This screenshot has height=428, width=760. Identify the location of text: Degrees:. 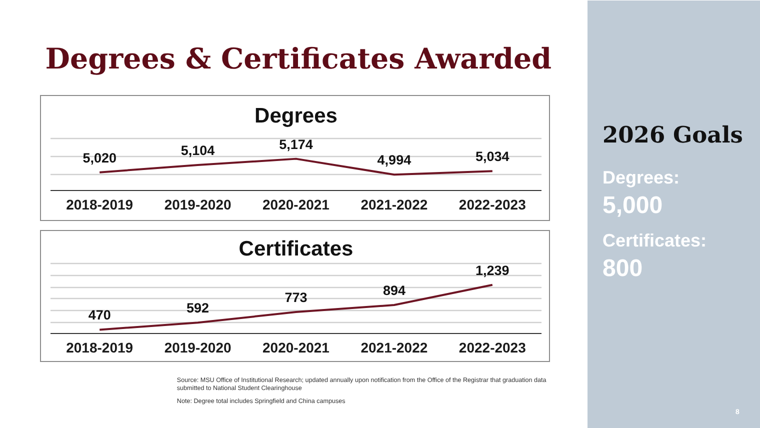
(641, 178).